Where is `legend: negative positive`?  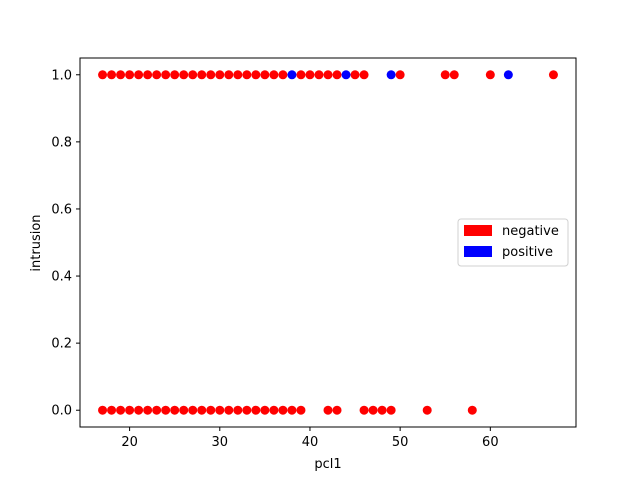
legend: negative positive is located at coordinates (513, 242).